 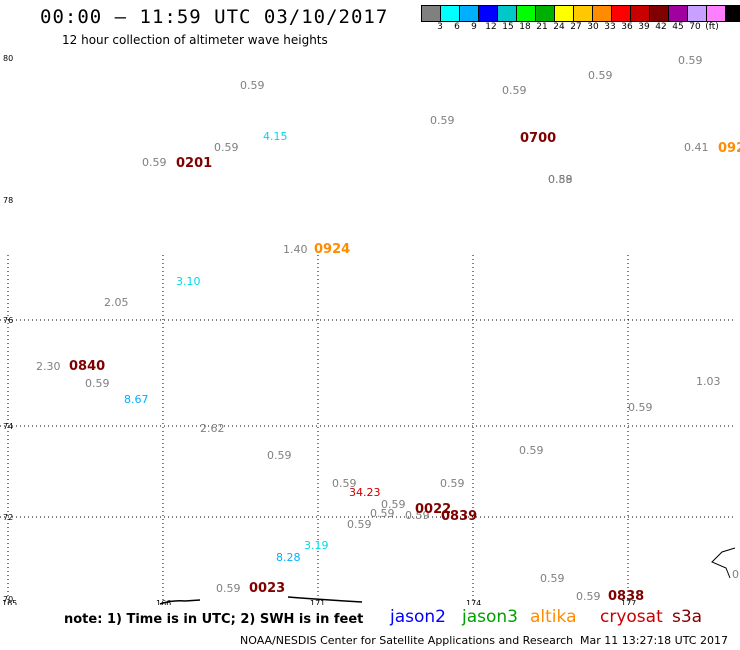 I want to click on legend-label: 36, so click(x=627, y=27).